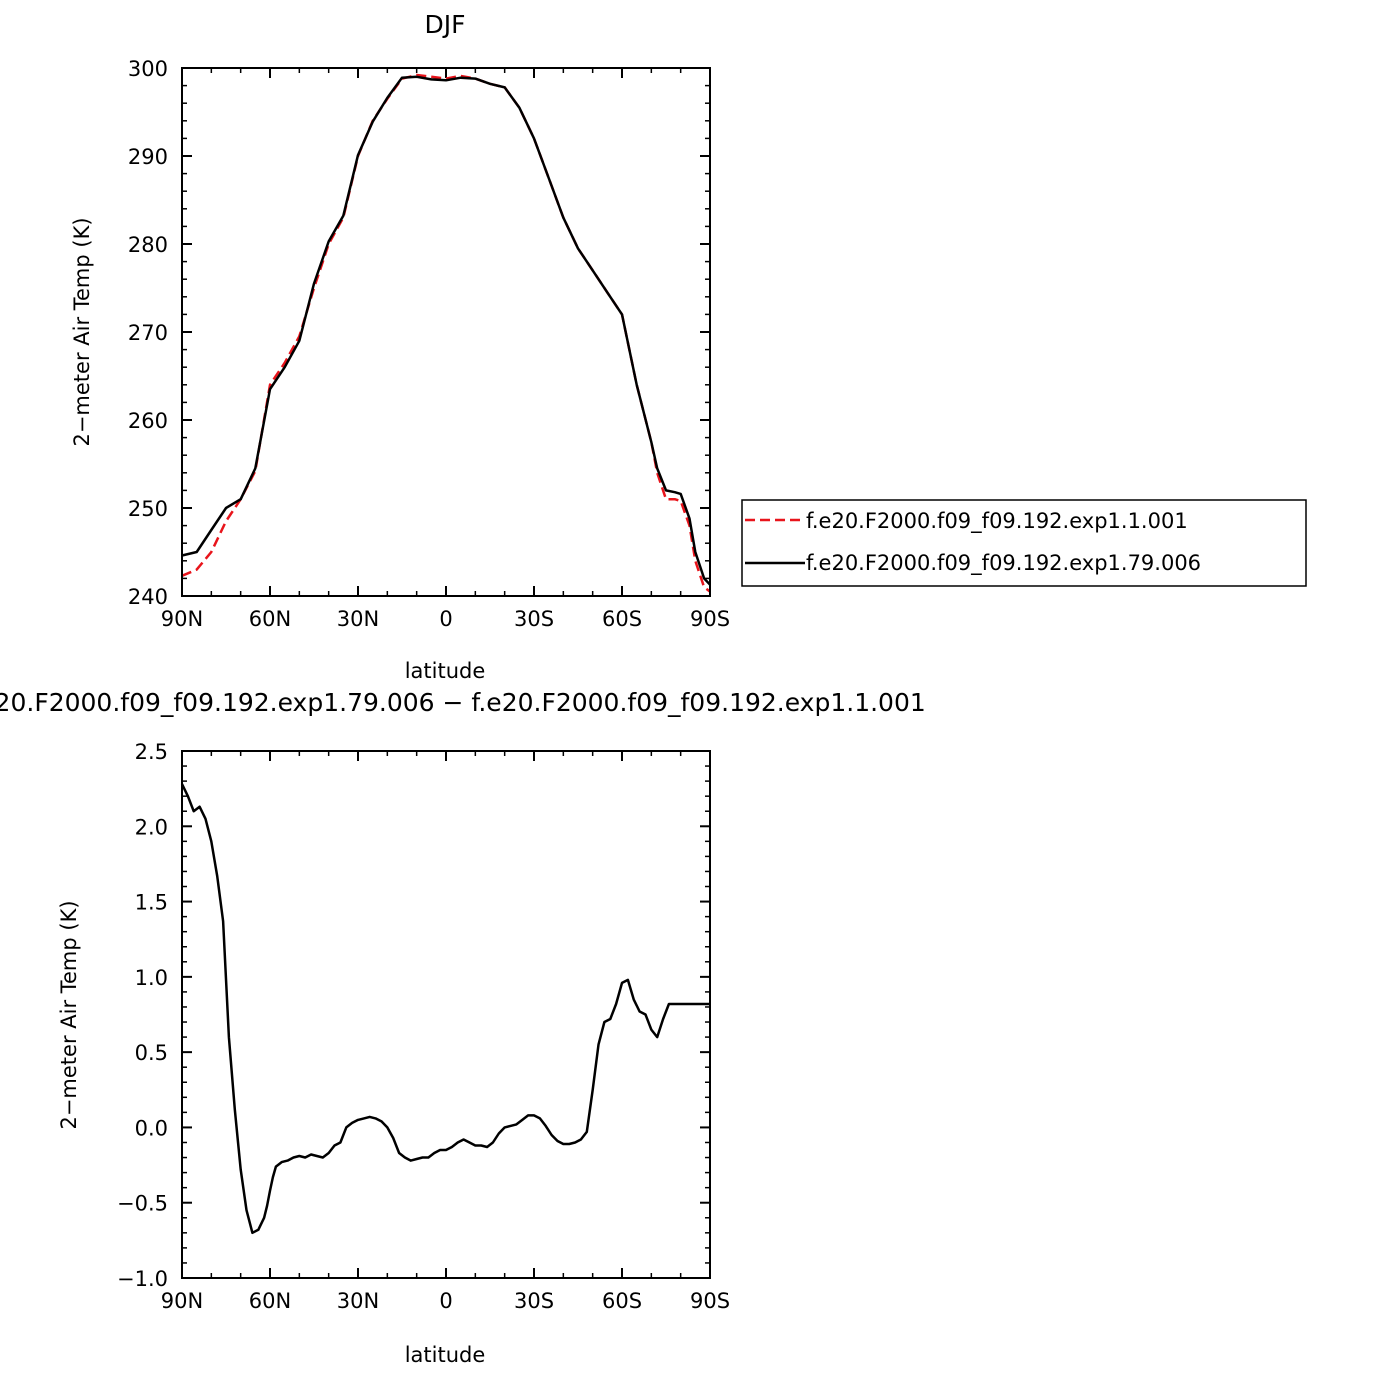 This screenshot has width=1374, height=1374. I want to click on y-tick-label: 0.5, so click(151, 1053).